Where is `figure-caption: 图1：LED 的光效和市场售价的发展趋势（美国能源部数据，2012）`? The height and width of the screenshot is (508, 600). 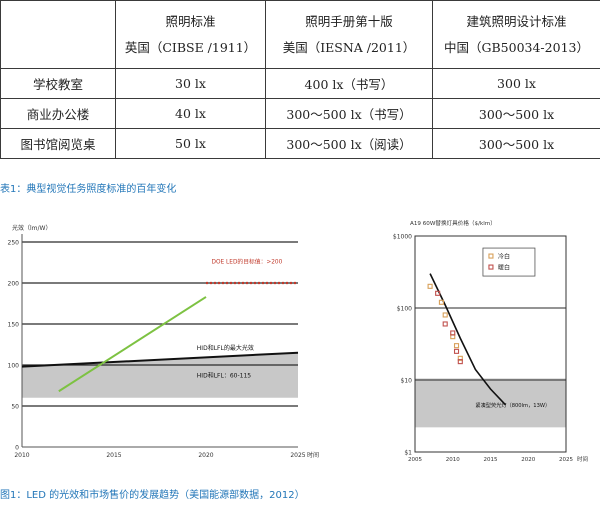 figure-caption: 图1：LED 的光效和市场售价的发展趋势（美国能源部数据，2012） is located at coordinates (152, 495).